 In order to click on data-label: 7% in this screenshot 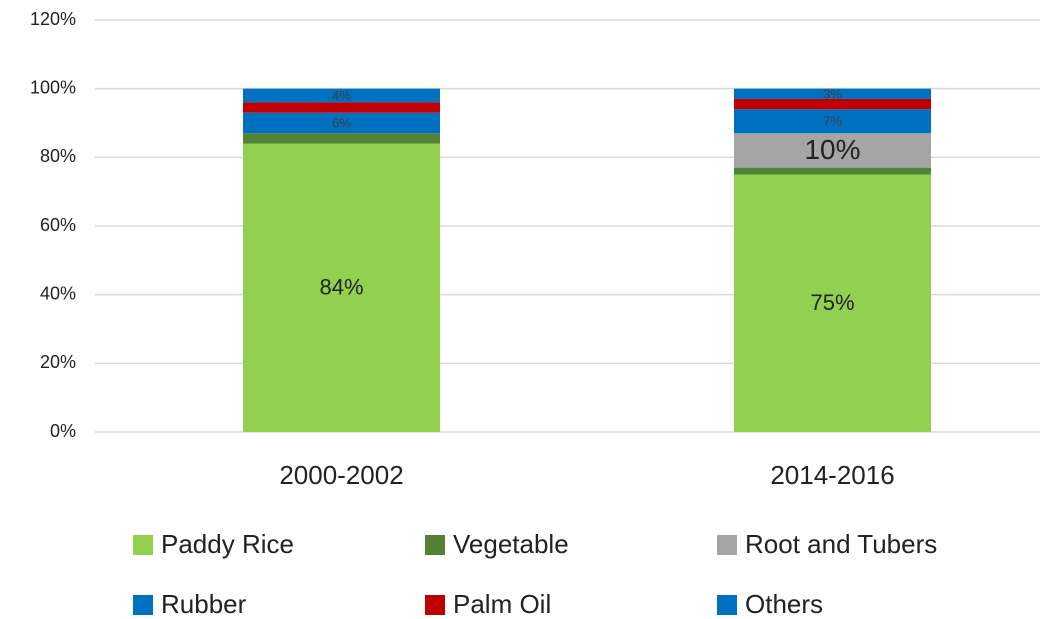, I will do `click(832, 121)`.